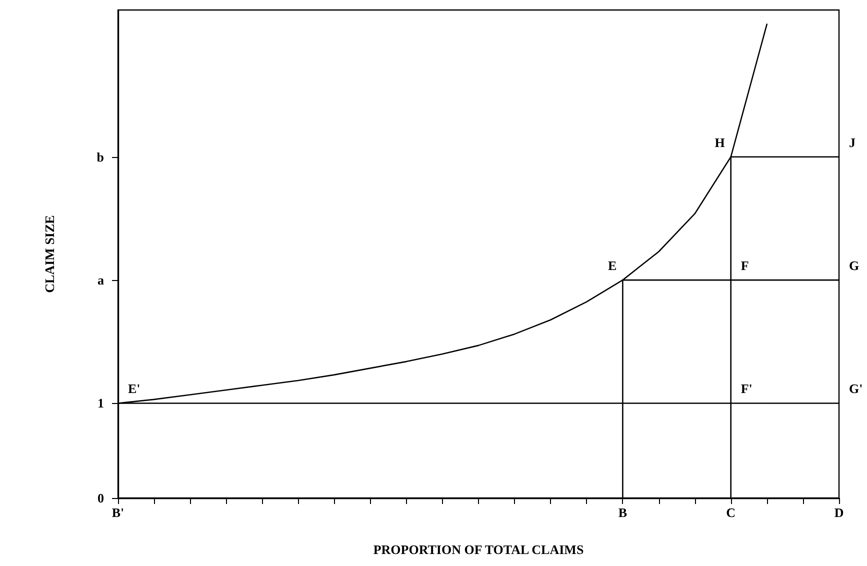 The height and width of the screenshot is (566, 867). Describe the element at coordinates (719, 142) in the screenshot. I see `annotation: H` at that location.